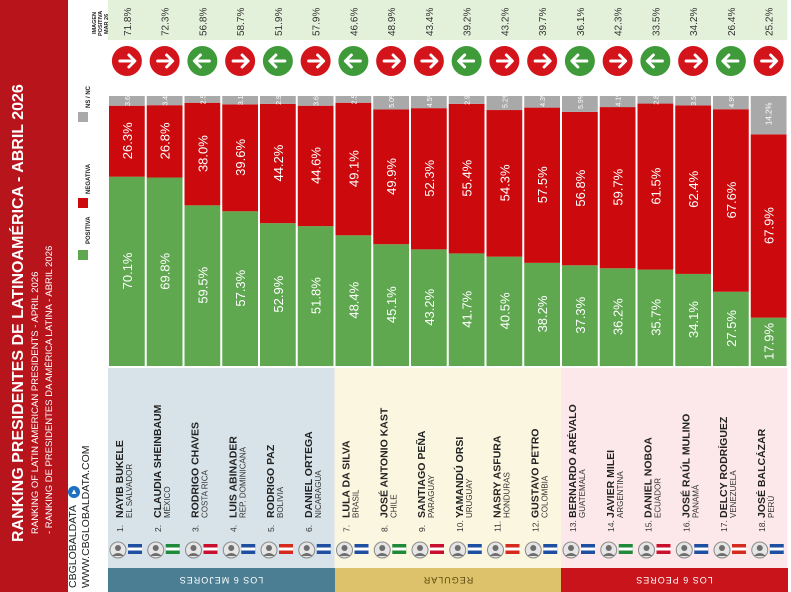 The width and height of the screenshot is (791, 592). What do you see at coordinates (618, 316) in the screenshot?
I see `label-positive: 36.2%` at bounding box center [618, 316].